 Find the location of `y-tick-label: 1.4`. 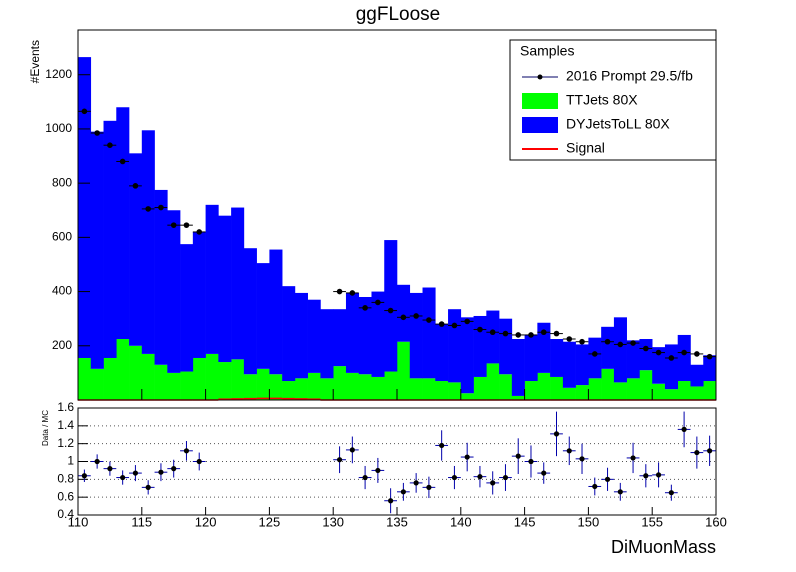

y-tick-label: 1.4 is located at coordinates (65, 425).